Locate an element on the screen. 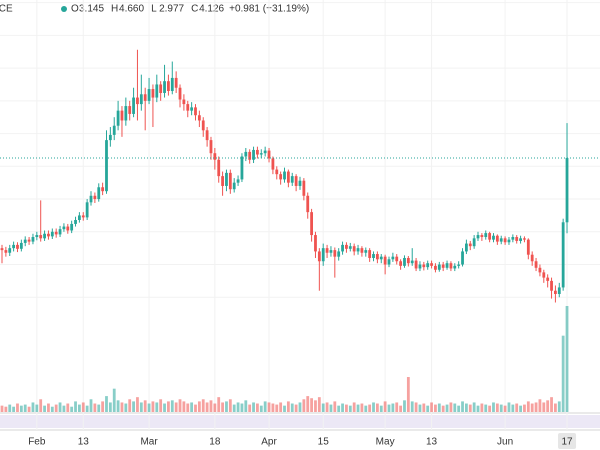 The image size is (600, 450). ohlc-value: 2.977 is located at coordinates (171, 9).